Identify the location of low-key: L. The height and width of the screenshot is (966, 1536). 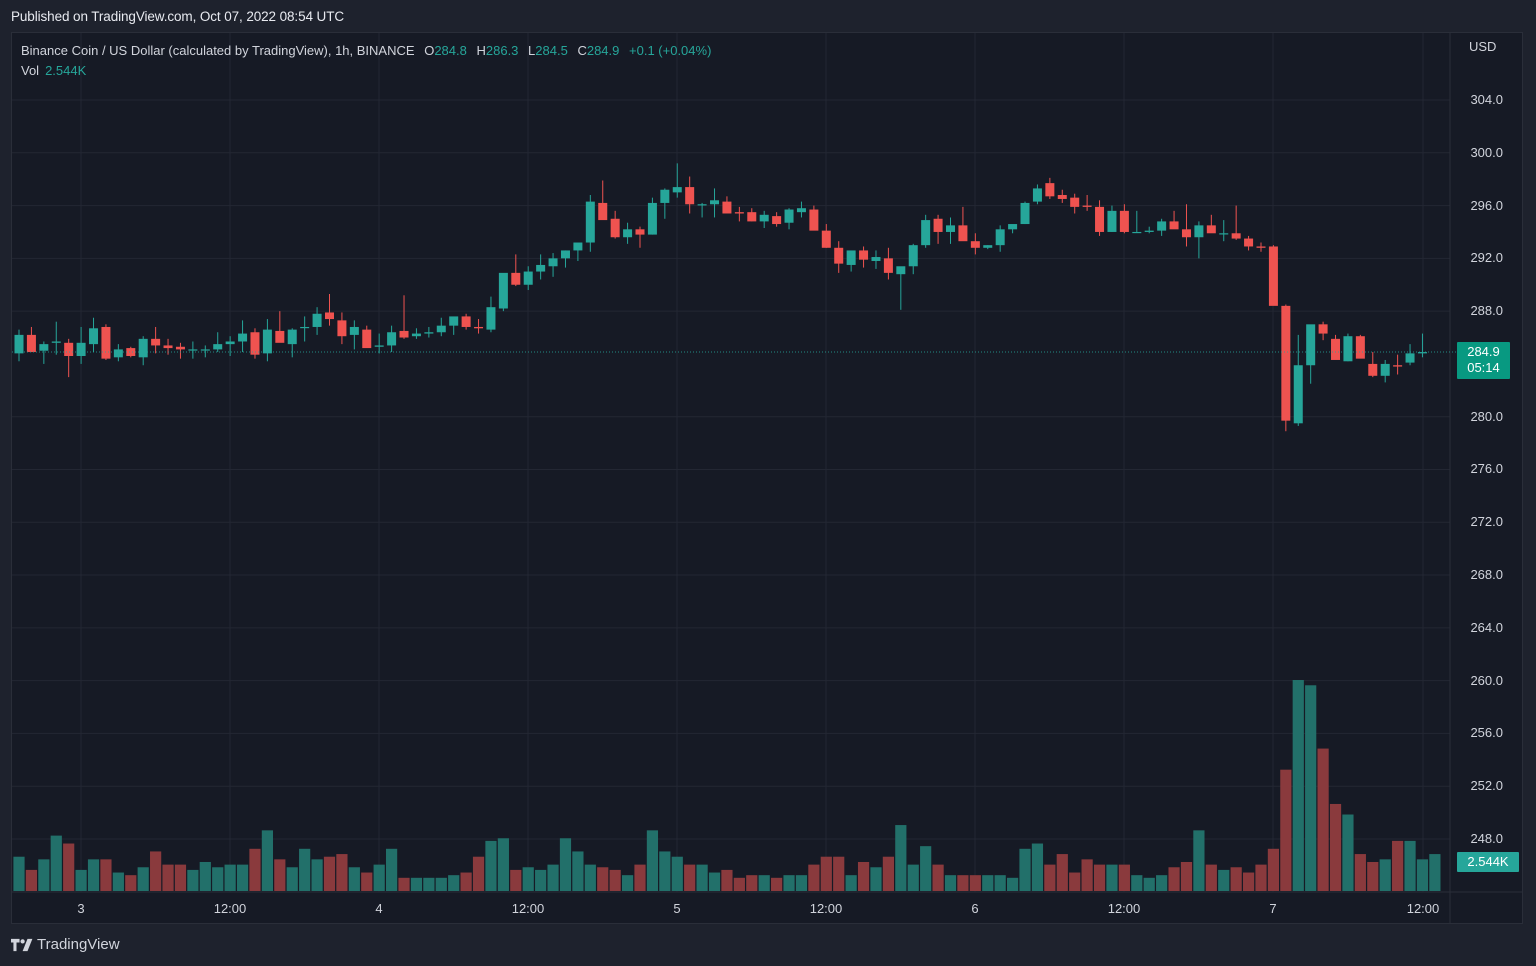
(532, 50).